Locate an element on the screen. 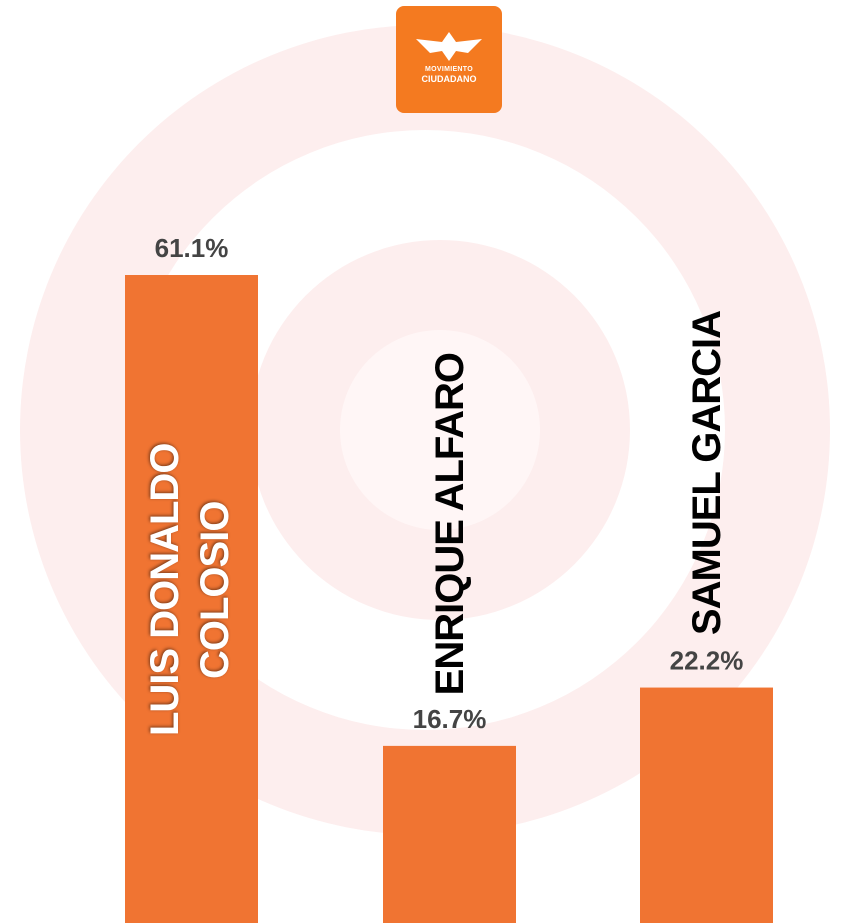 This screenshot has width=845, height=923. logo-bird is located at coordinates (449, 46).